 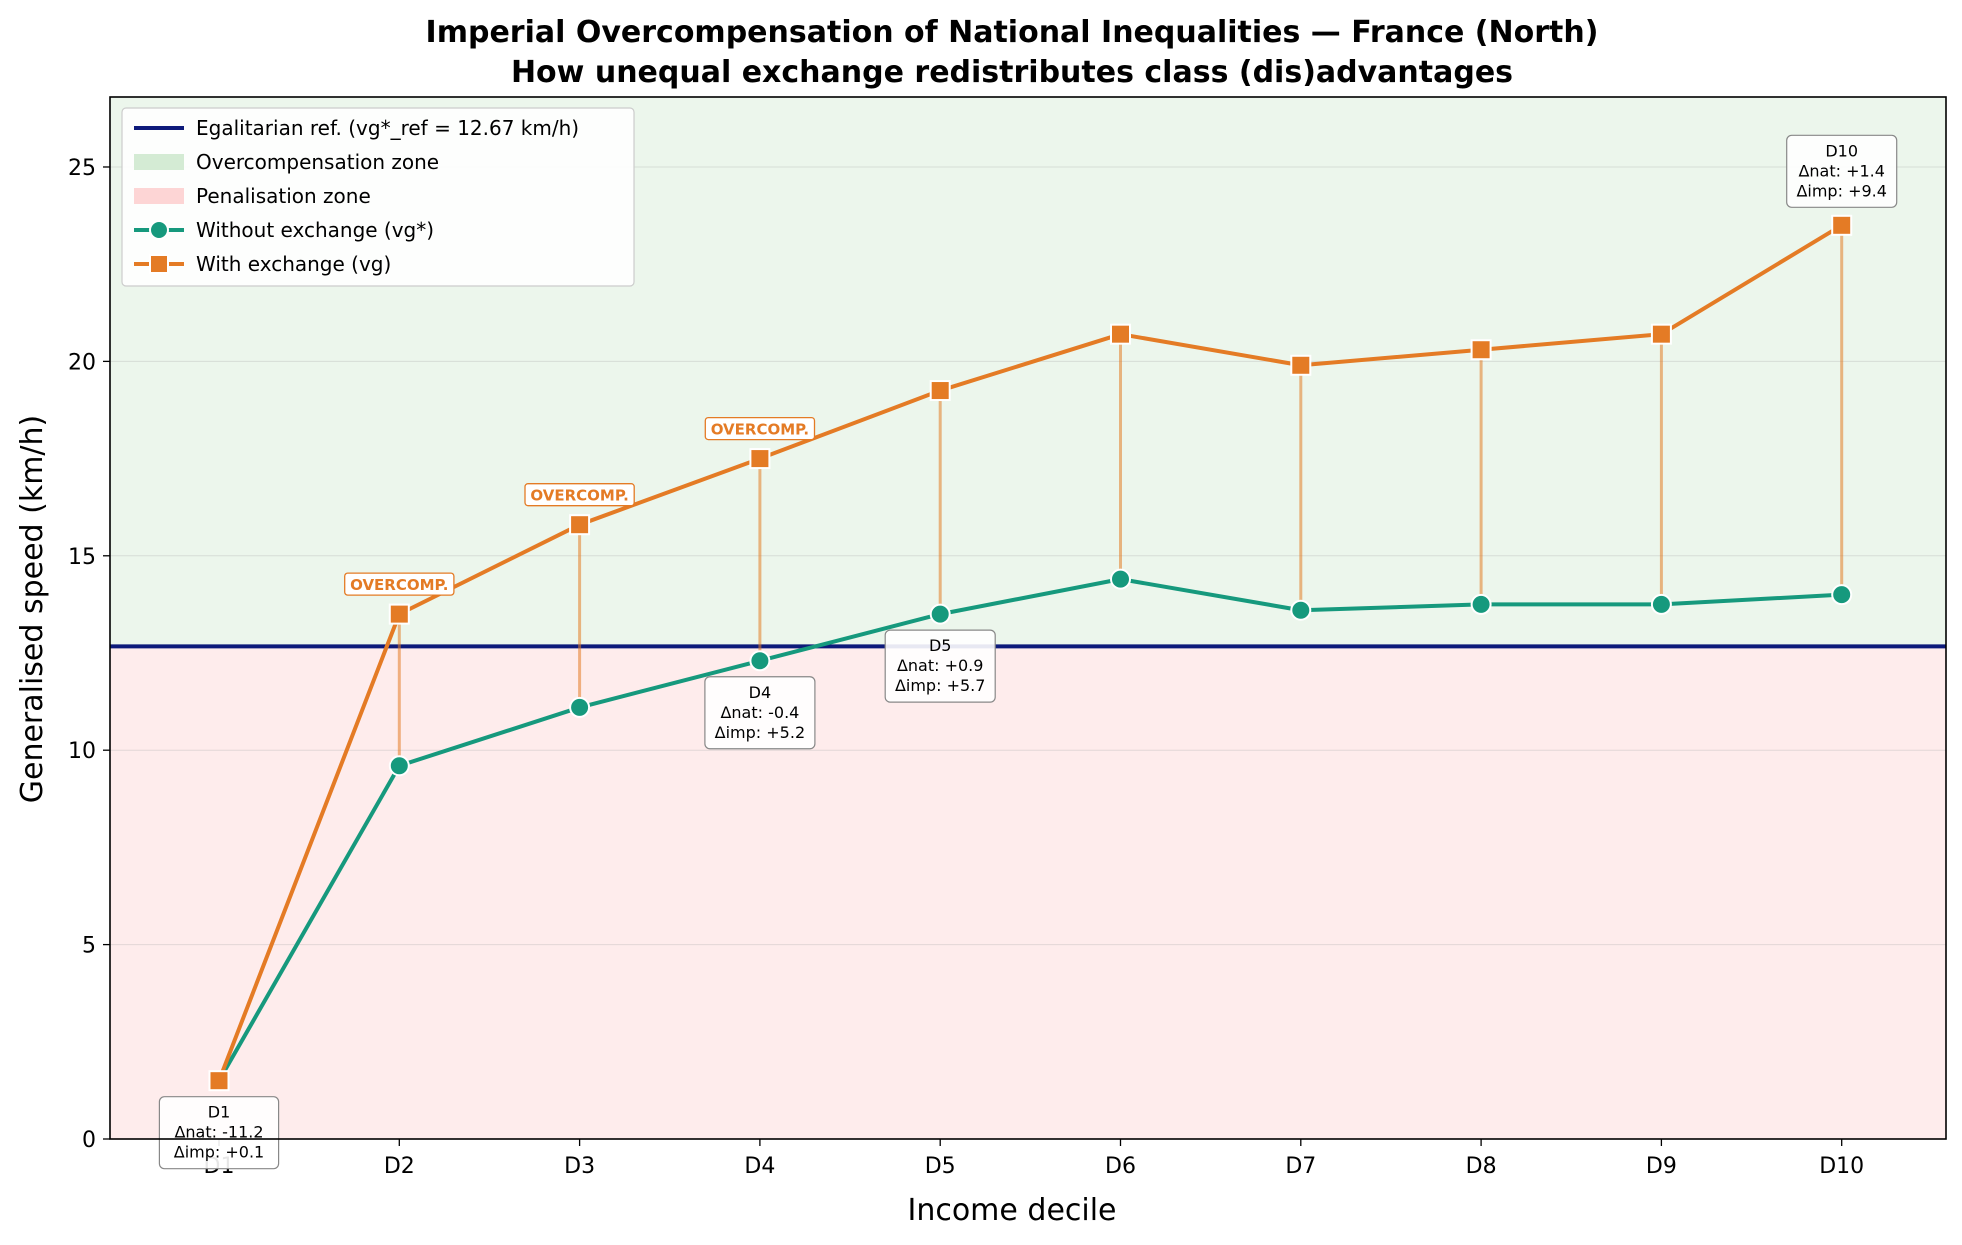 I want to click on x-tick-label: D6, so click(x=1120, y=1166).